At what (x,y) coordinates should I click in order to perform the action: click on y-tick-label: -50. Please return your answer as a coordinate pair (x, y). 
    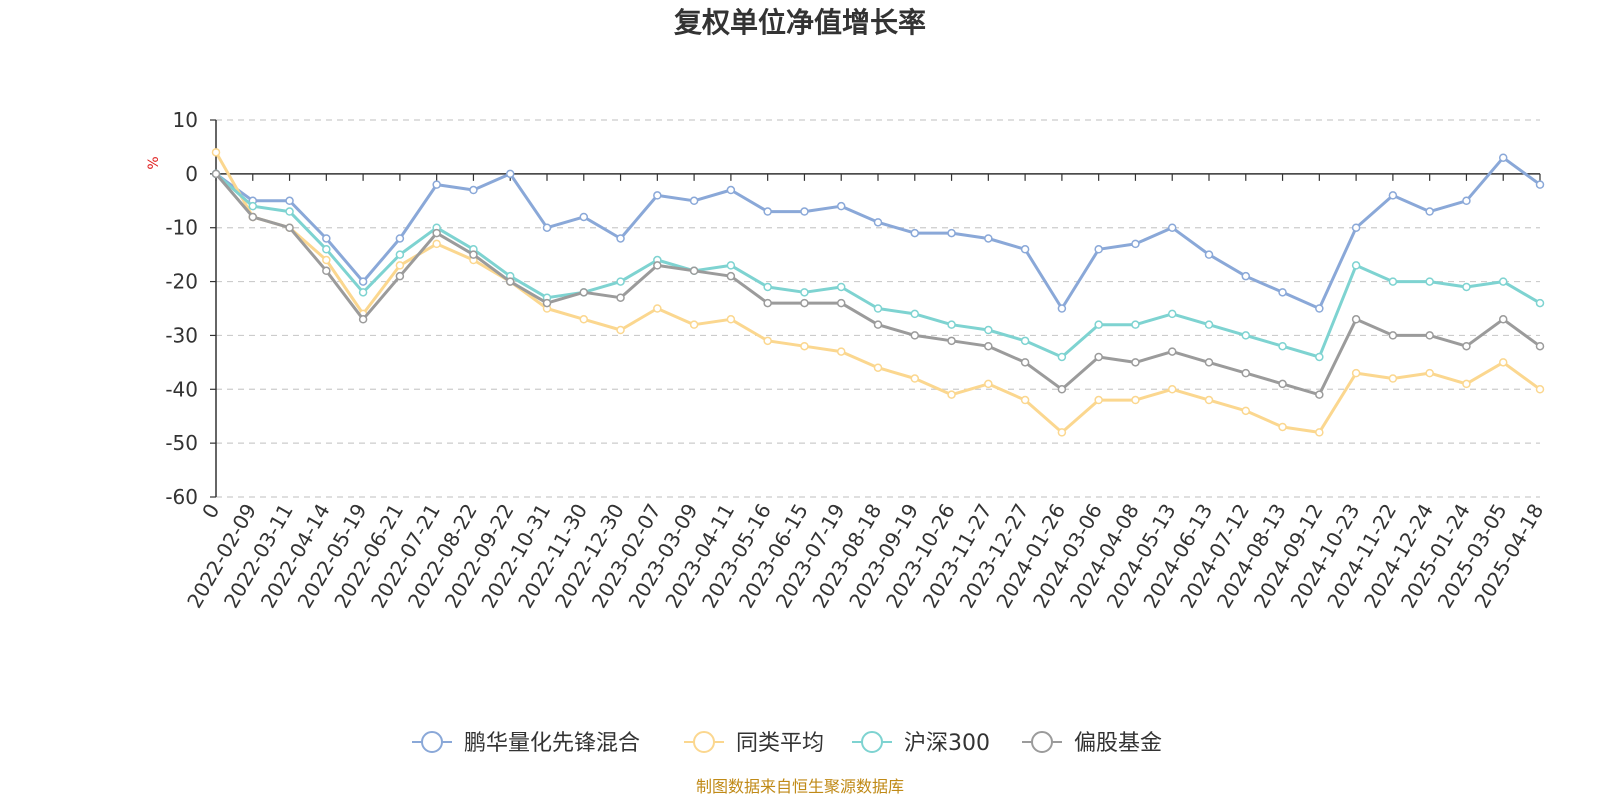
    Looking at the image, I should click on (181, 443).